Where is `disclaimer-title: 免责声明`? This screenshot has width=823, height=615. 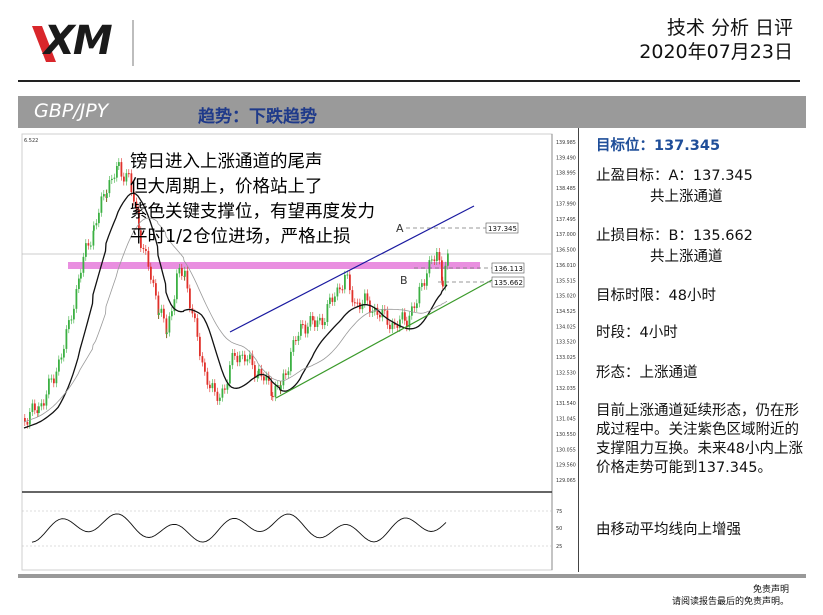
disclaimer-title: 免责声明 is located at coordinates (770, 590).